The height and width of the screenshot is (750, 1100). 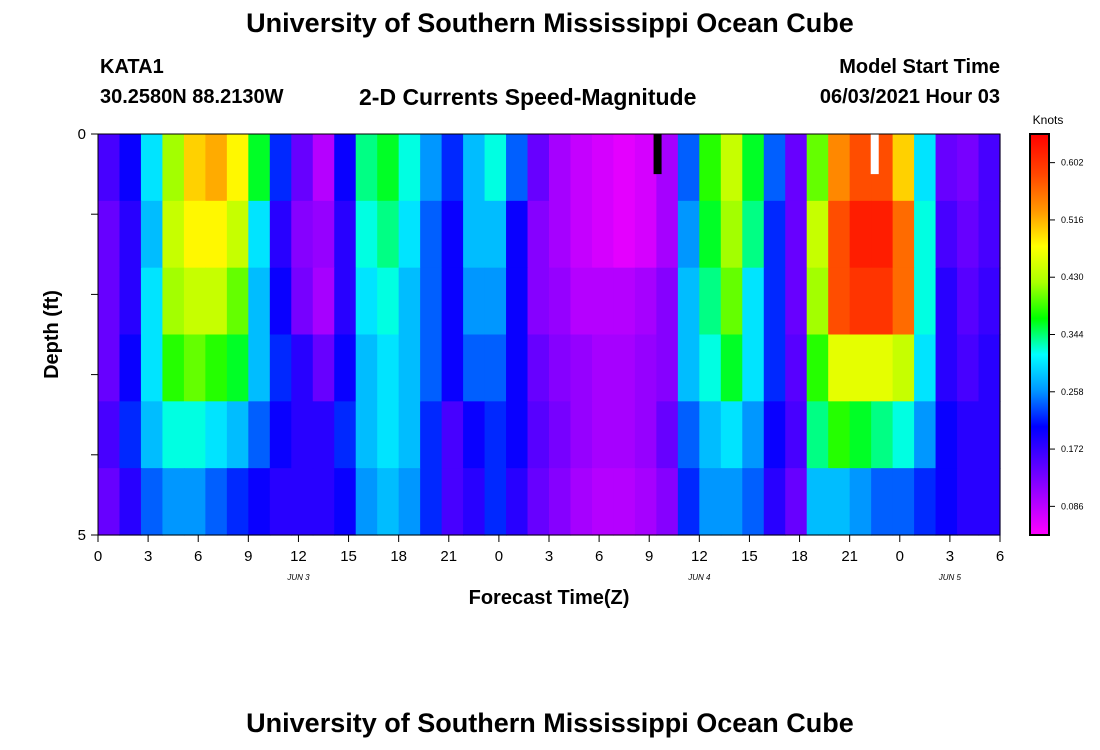 What do you see at coordinates (766, 154) in the screenshot?
I see `marker-group` at bounding box center [766, 154].